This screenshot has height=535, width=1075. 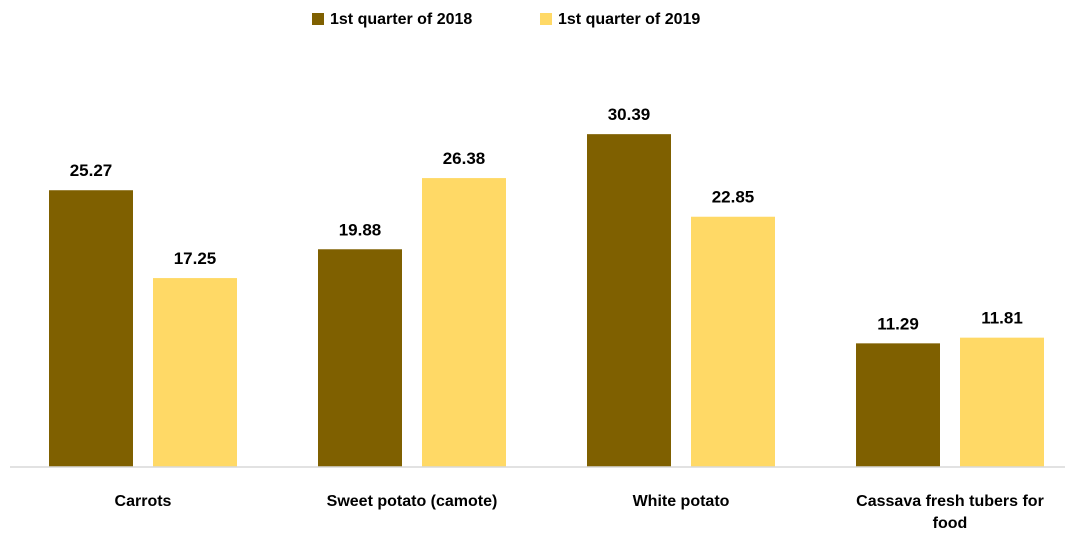 What do you see at coordinates (898, 323) in the screenshot?
I see `value-label-2018-cat-3: 11.29` at bounding box center [898, 323].